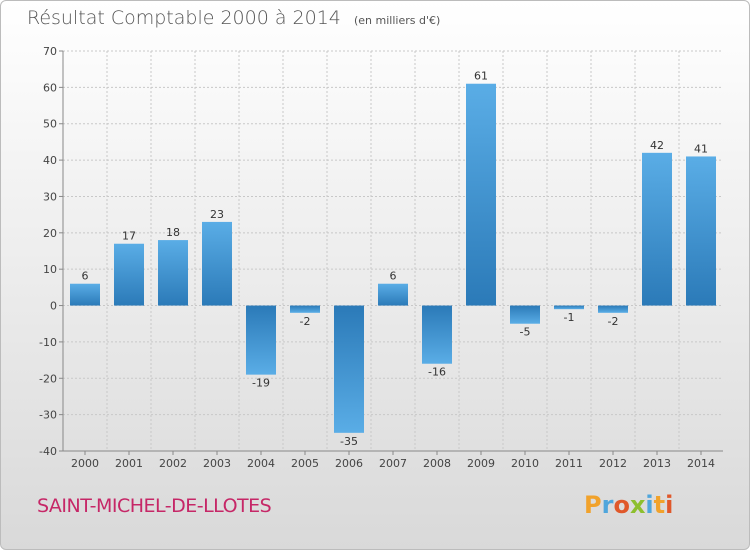 The image size is (750, 550). What do you see at coordinates (481, 463) in the screenshot?
I see `x-tick-label-2009: 2009` at bounding box center [481, 463].